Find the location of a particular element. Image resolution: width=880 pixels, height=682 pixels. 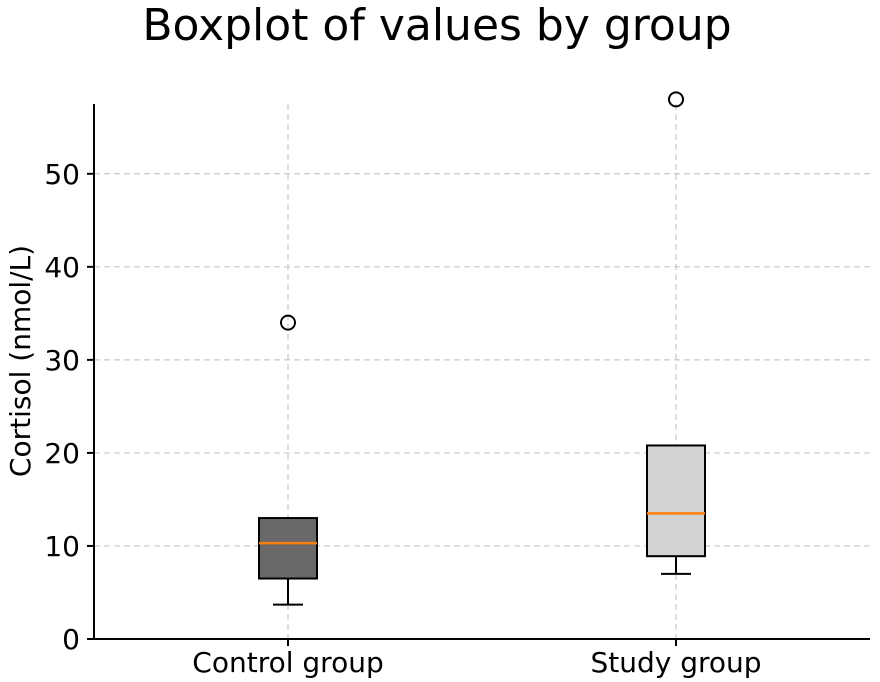

y-axis-label: Cortisol (nmol/L) is located at coordinates (20, 361).